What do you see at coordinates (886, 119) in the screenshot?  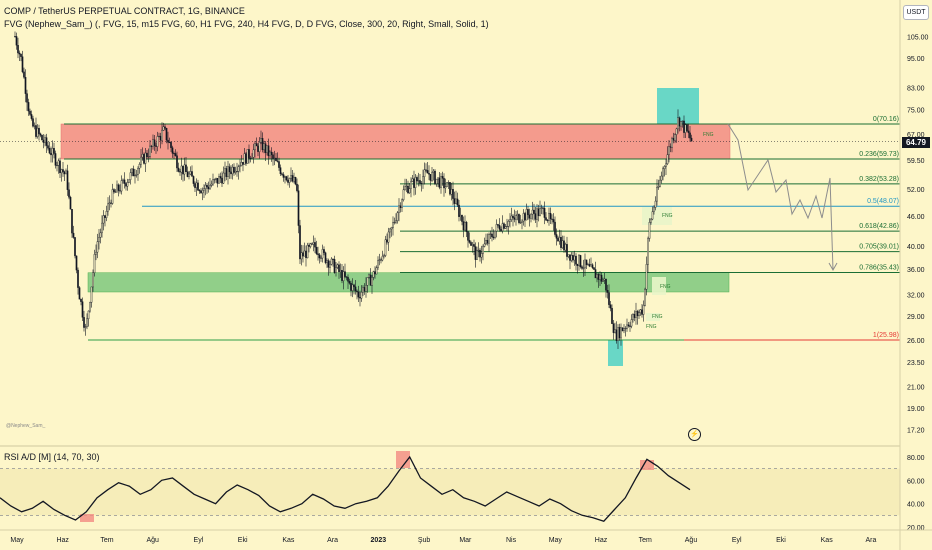 I see `fib-label-0: 0(70.16)` at bounding box center [886, 119].